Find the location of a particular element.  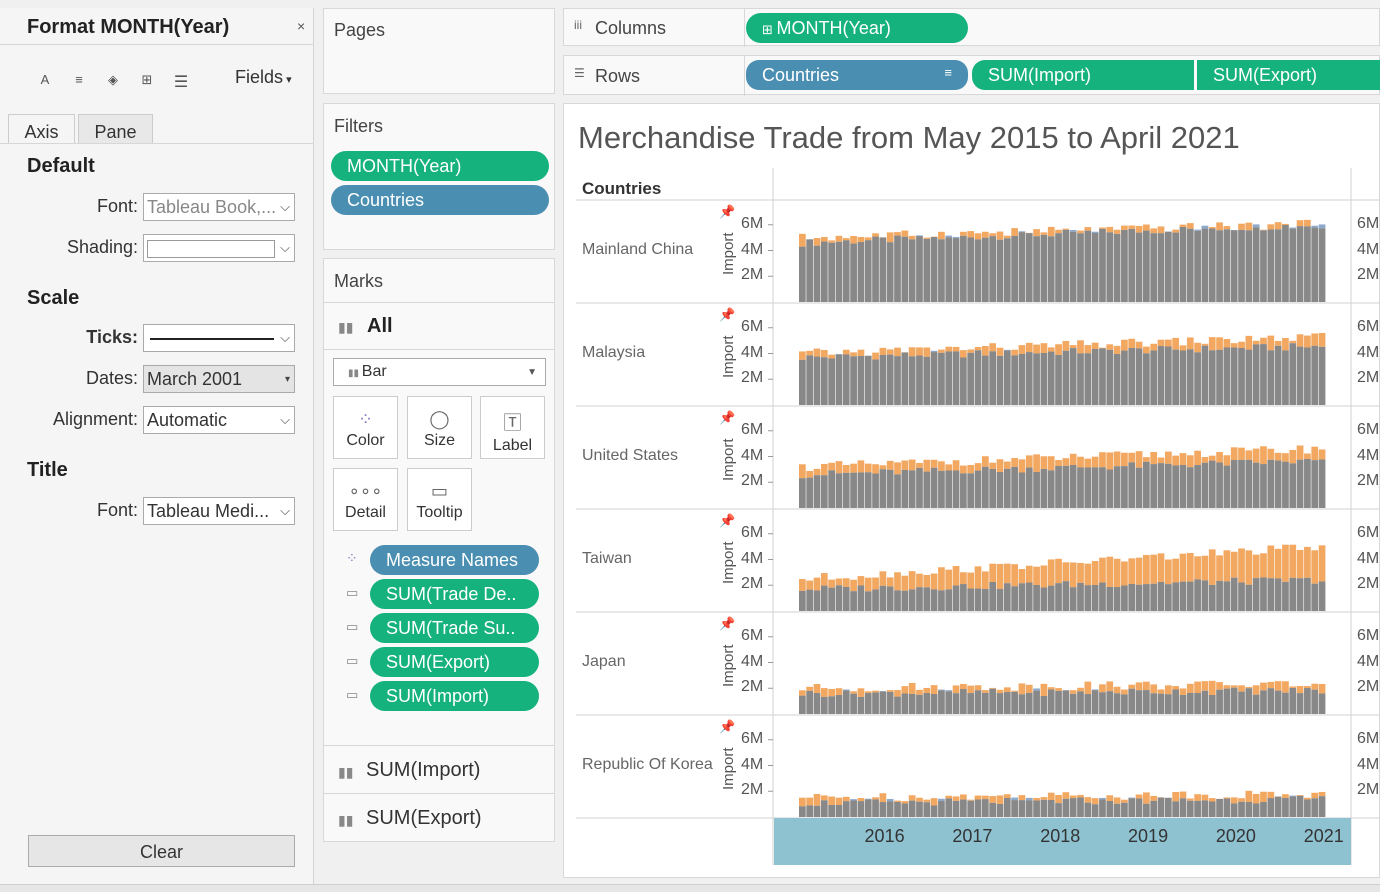

marks-pill-export: SUM(Export) is located at coordinates (454, 662).